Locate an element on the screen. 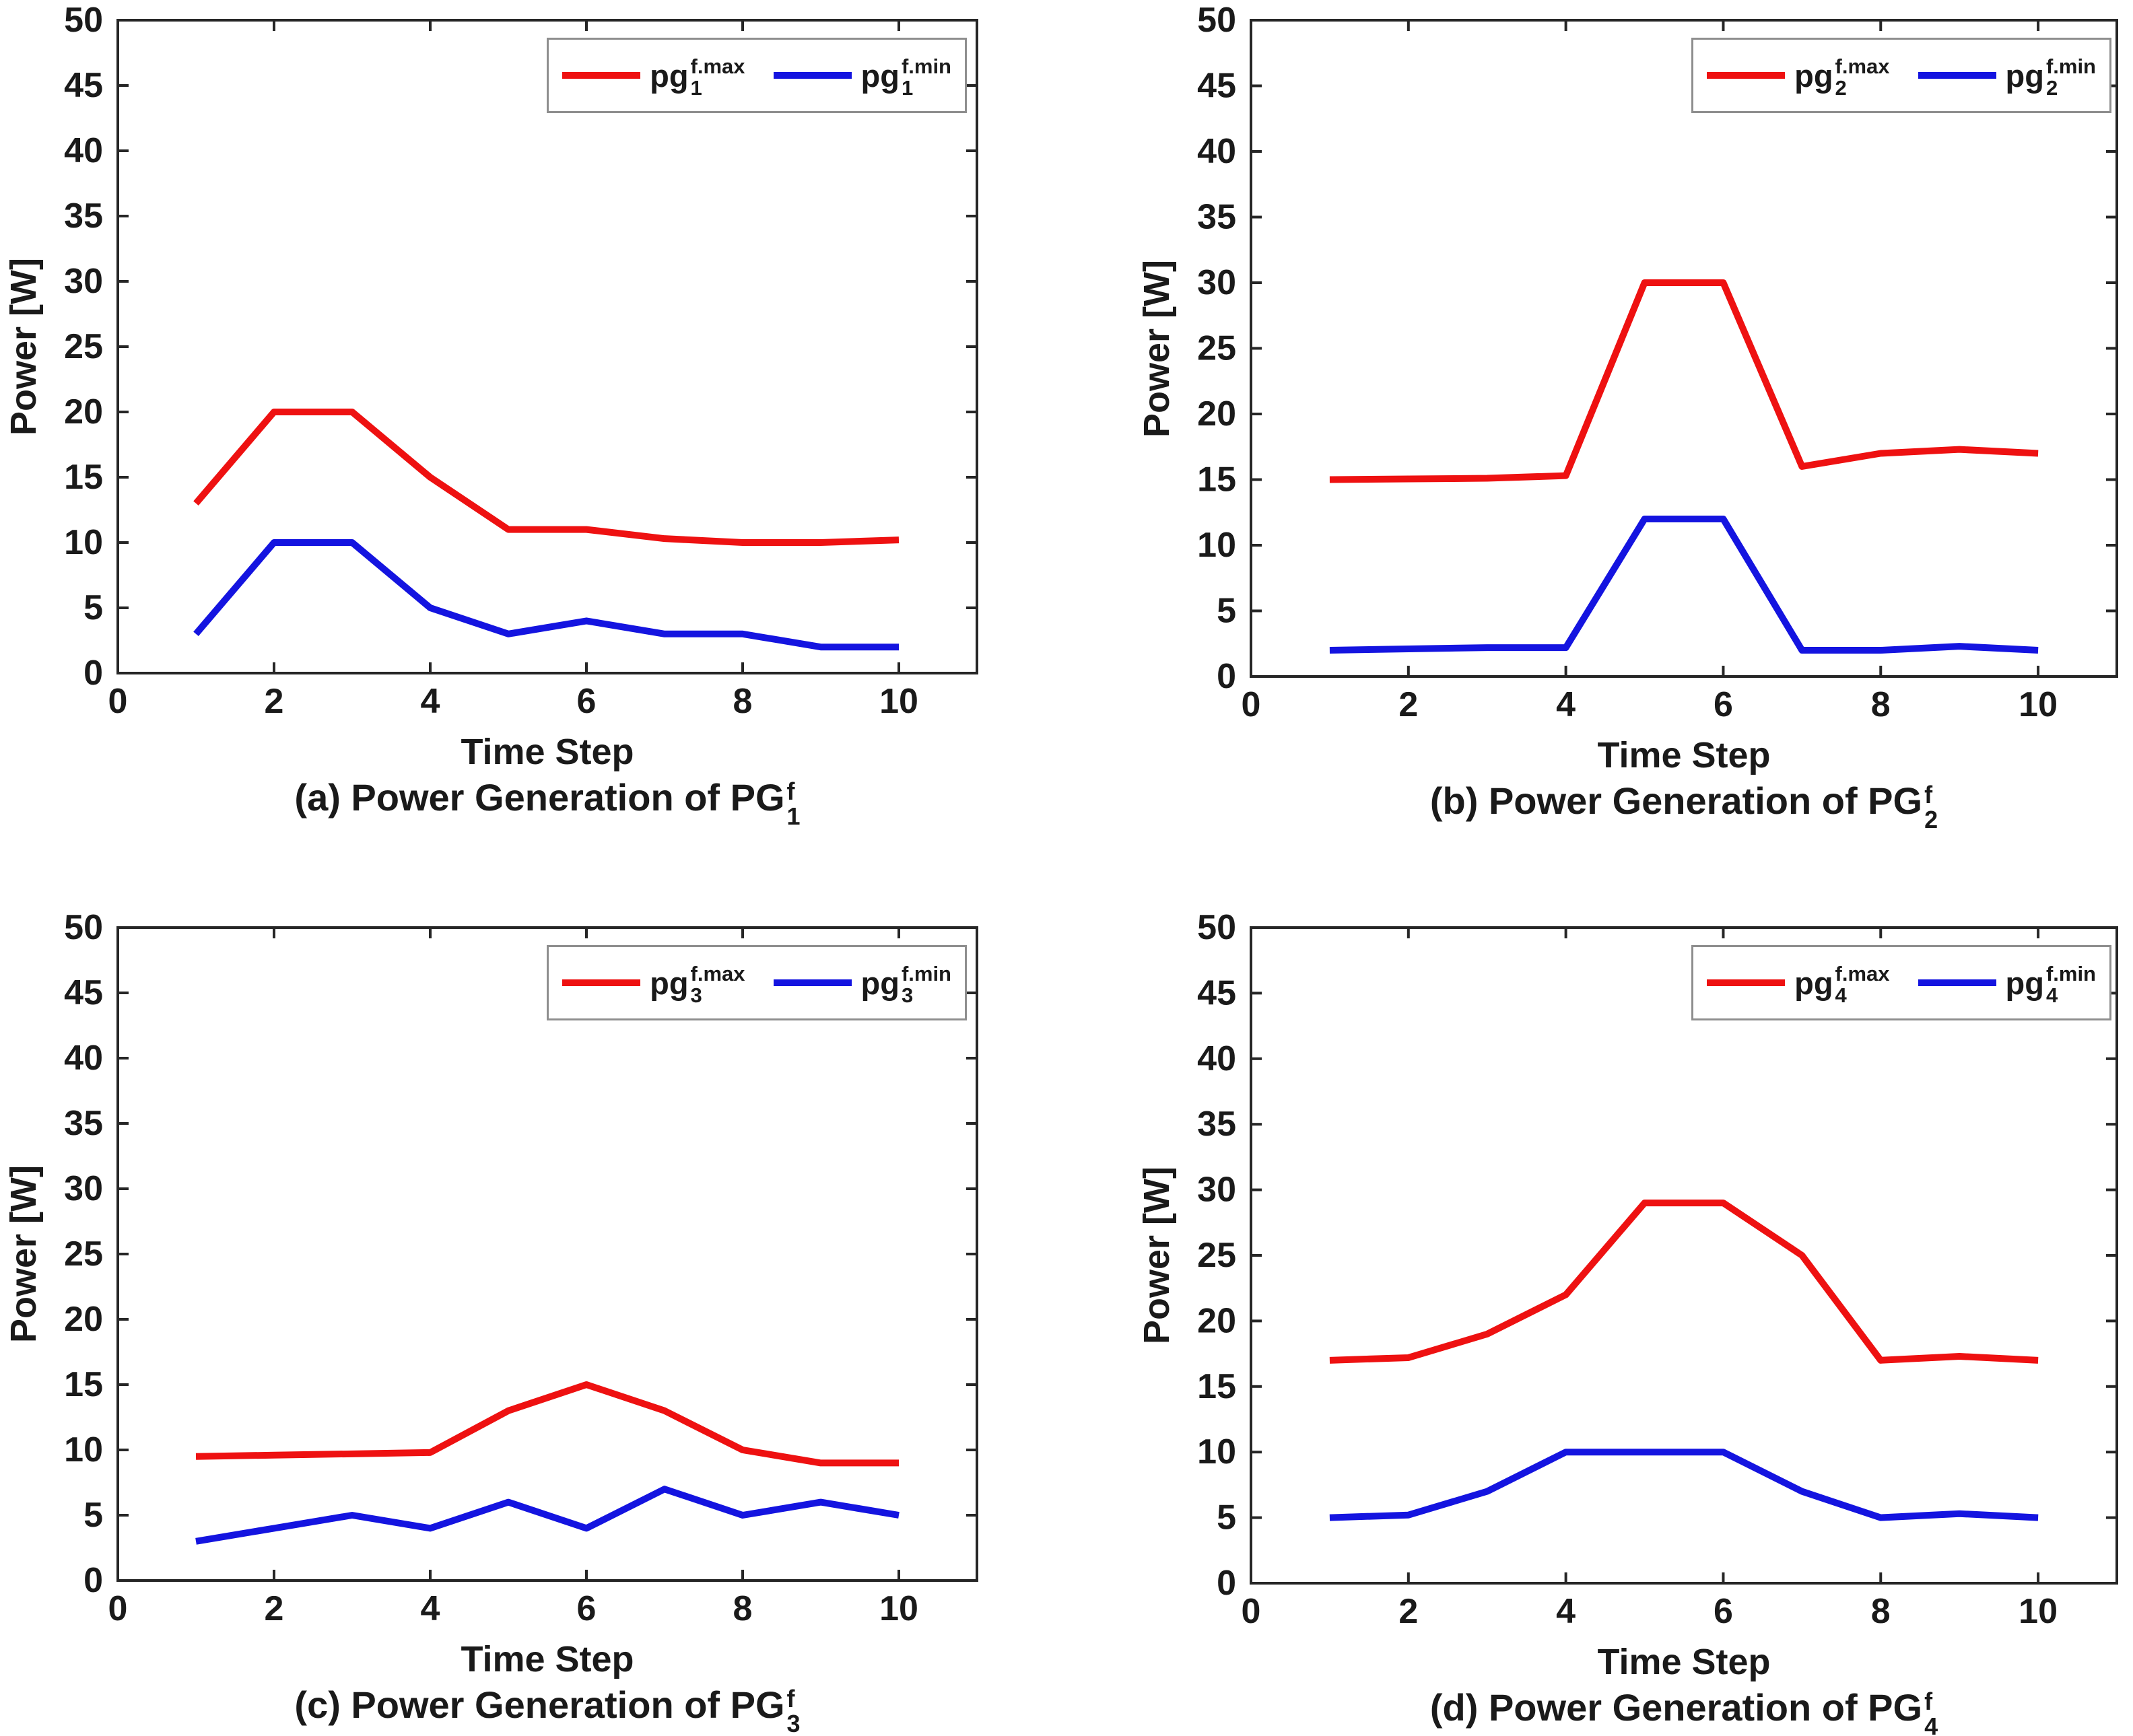 The image size is (2133, 1736). y-tick-label: 40 is located at coordinates (83, 1058).